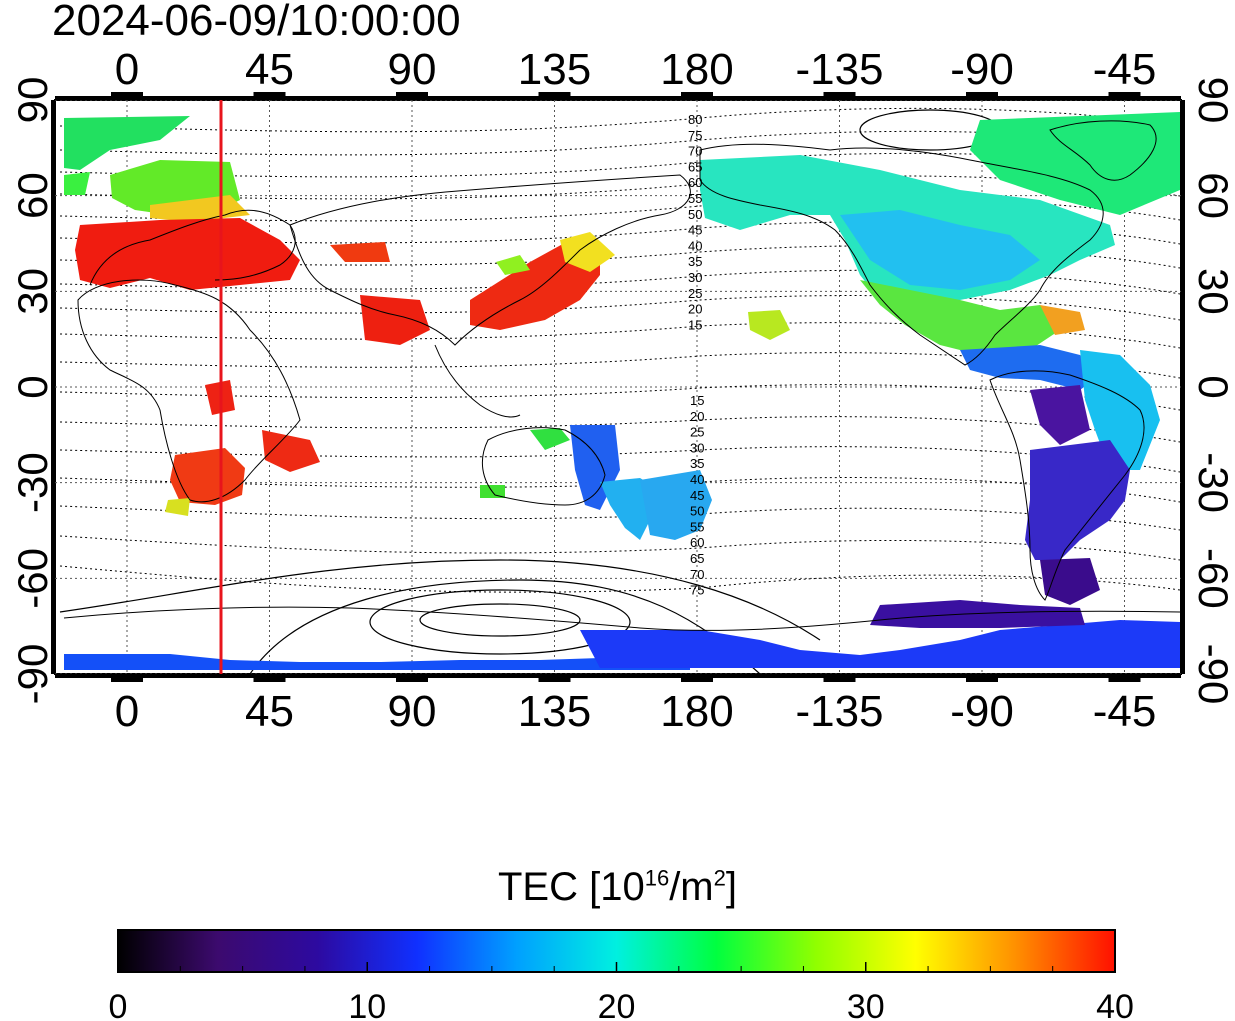 This screenshot has height=1021, width=1235. Describe the element at coordinates (1212, 578) in the screenshot. I see `right-lat-label: -60` at that location.